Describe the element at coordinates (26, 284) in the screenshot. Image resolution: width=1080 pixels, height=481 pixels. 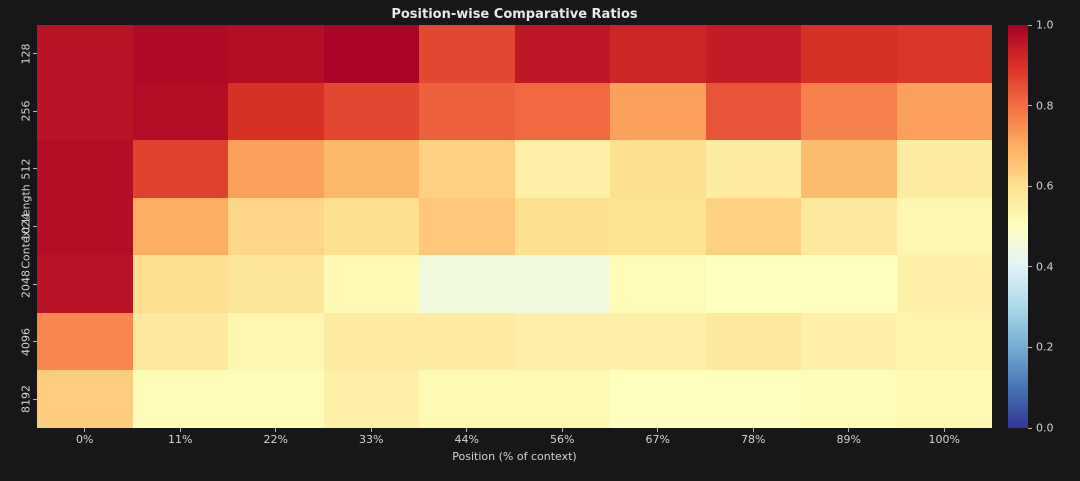
I see `y-tick-label: 2048` at that location.